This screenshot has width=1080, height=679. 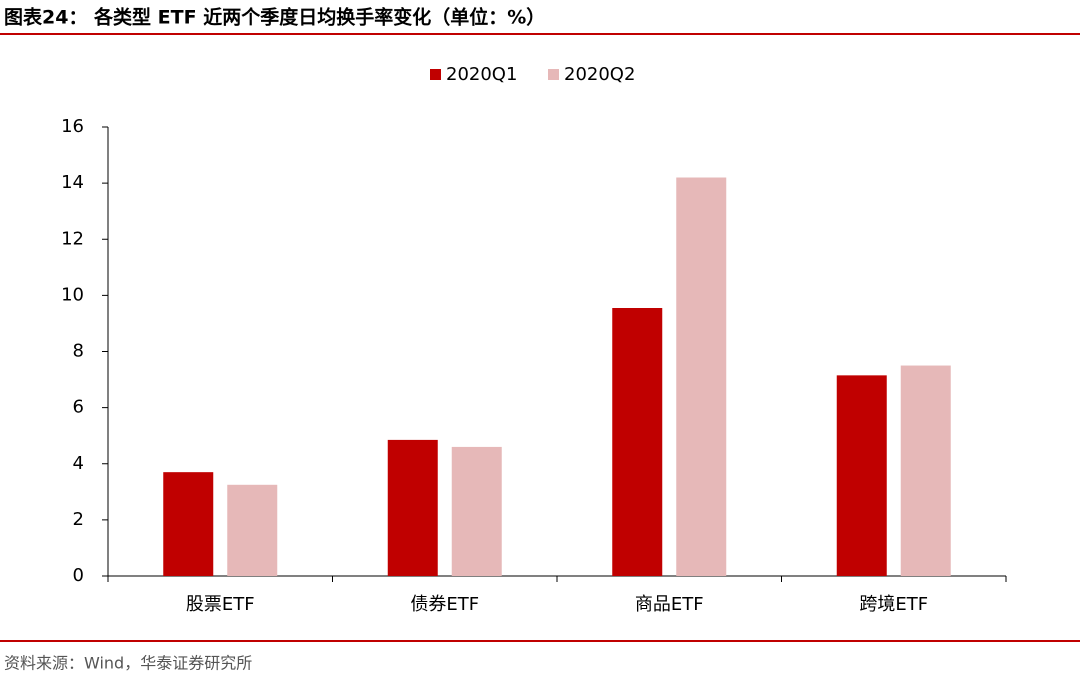 What do you see at coordinates (78, 407) in the screenshot?
I see `y-tick-label: 6` at bounding box center [78, 407].